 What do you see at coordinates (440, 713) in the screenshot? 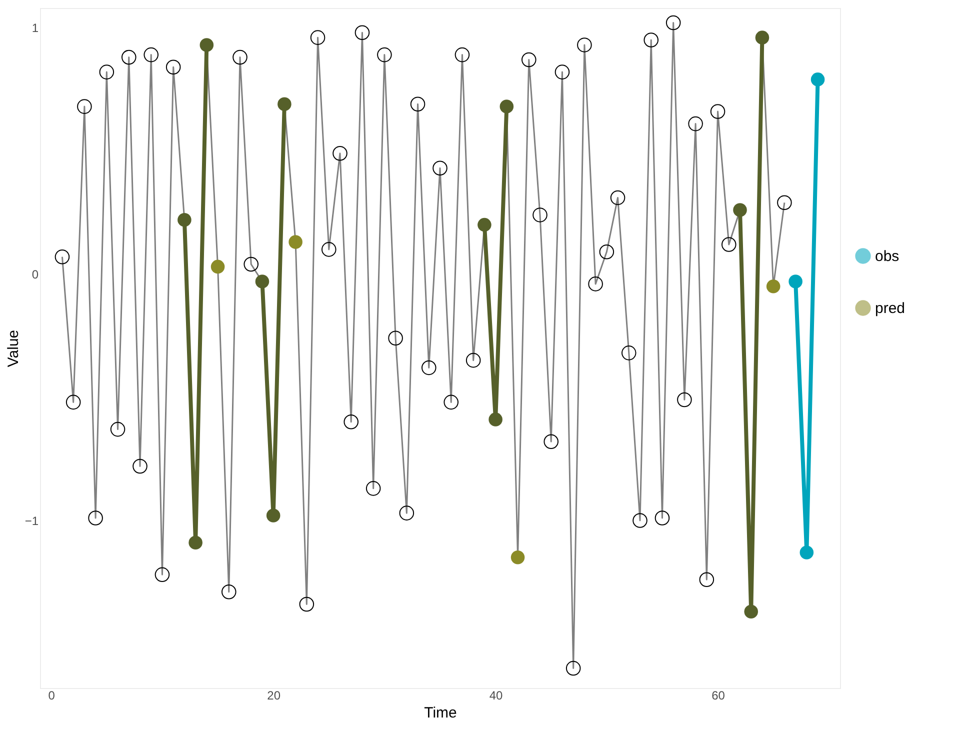
I see `x-axis-title: Time` at bounding box center [440, 713].